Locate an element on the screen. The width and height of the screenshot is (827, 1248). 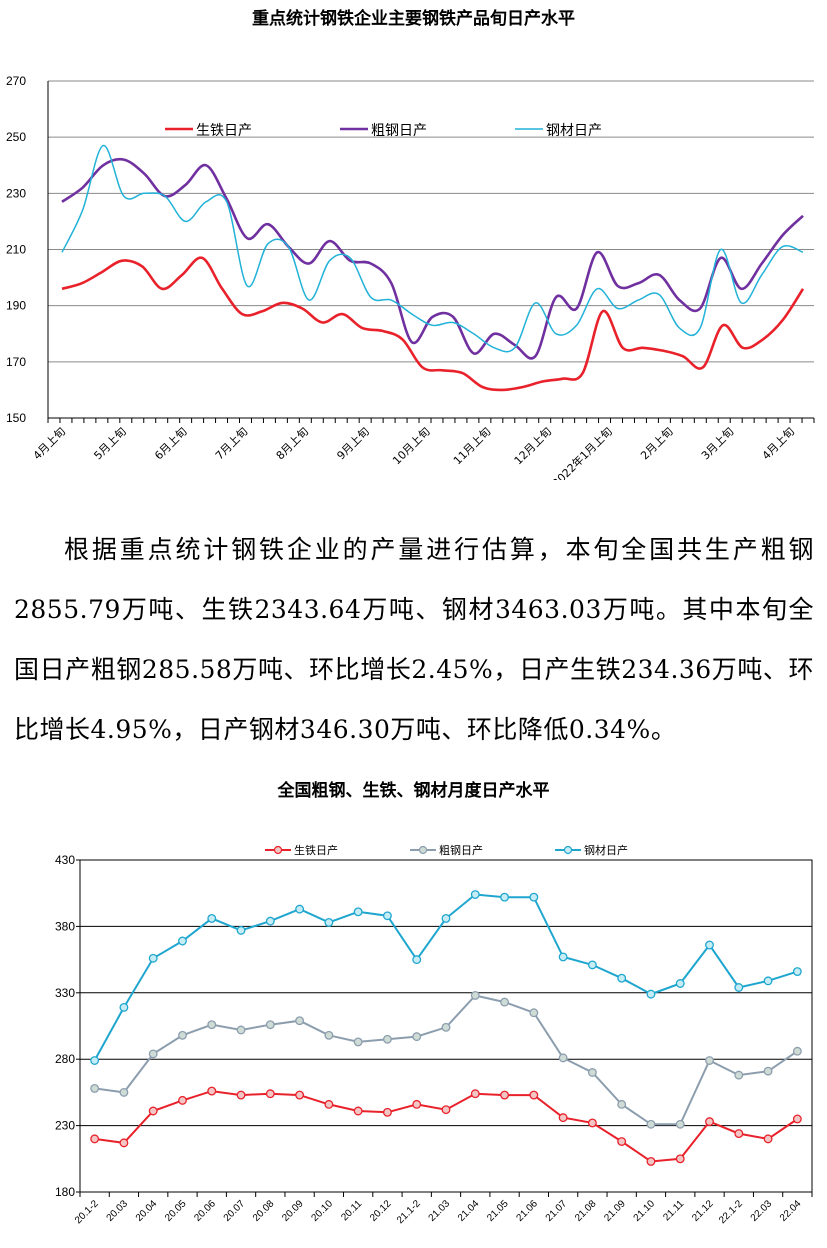
chart1-legend-label: 生铁日产 is located at coordinates (224, 131).